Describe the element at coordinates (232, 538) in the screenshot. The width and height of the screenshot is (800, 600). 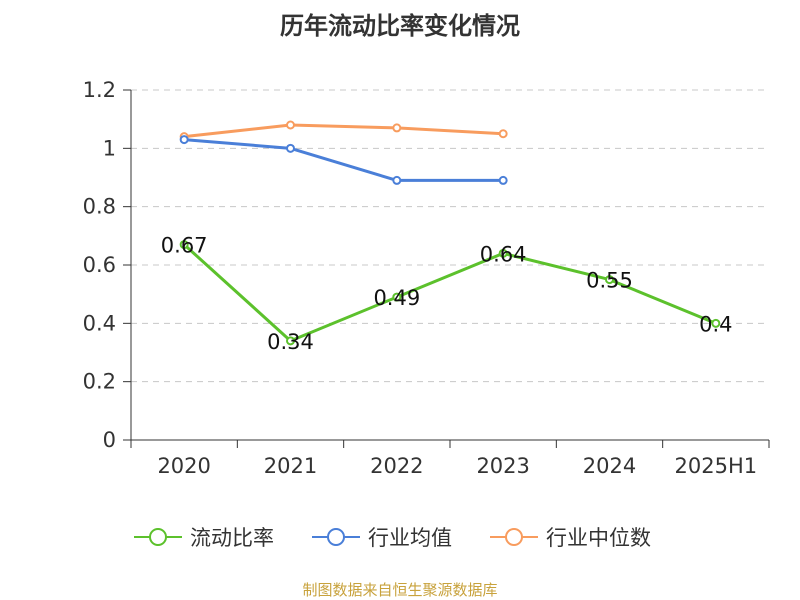
I see `legend-label-current-ratio: 流动比率` at that location.